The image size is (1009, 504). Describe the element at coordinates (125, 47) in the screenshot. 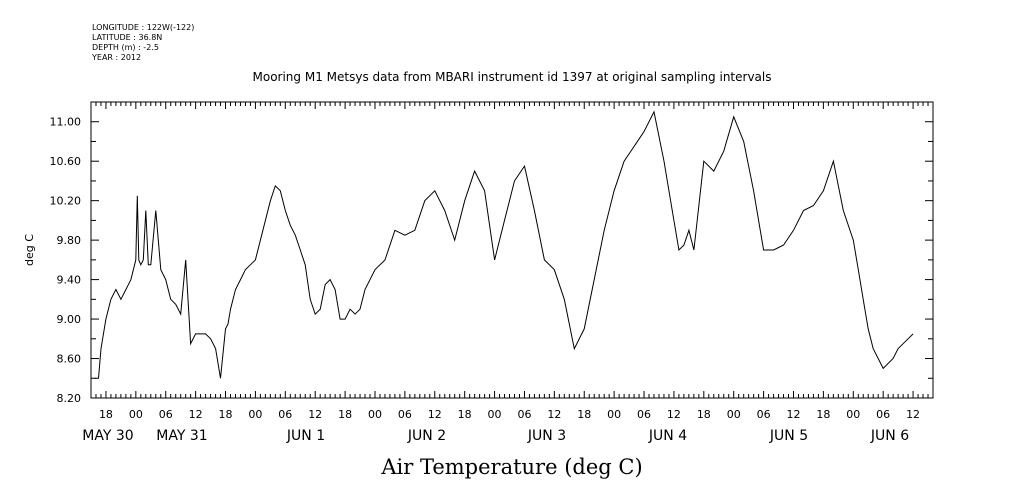

I see `meta-line-depth: DEPTH (m) : -2.5` at that location.